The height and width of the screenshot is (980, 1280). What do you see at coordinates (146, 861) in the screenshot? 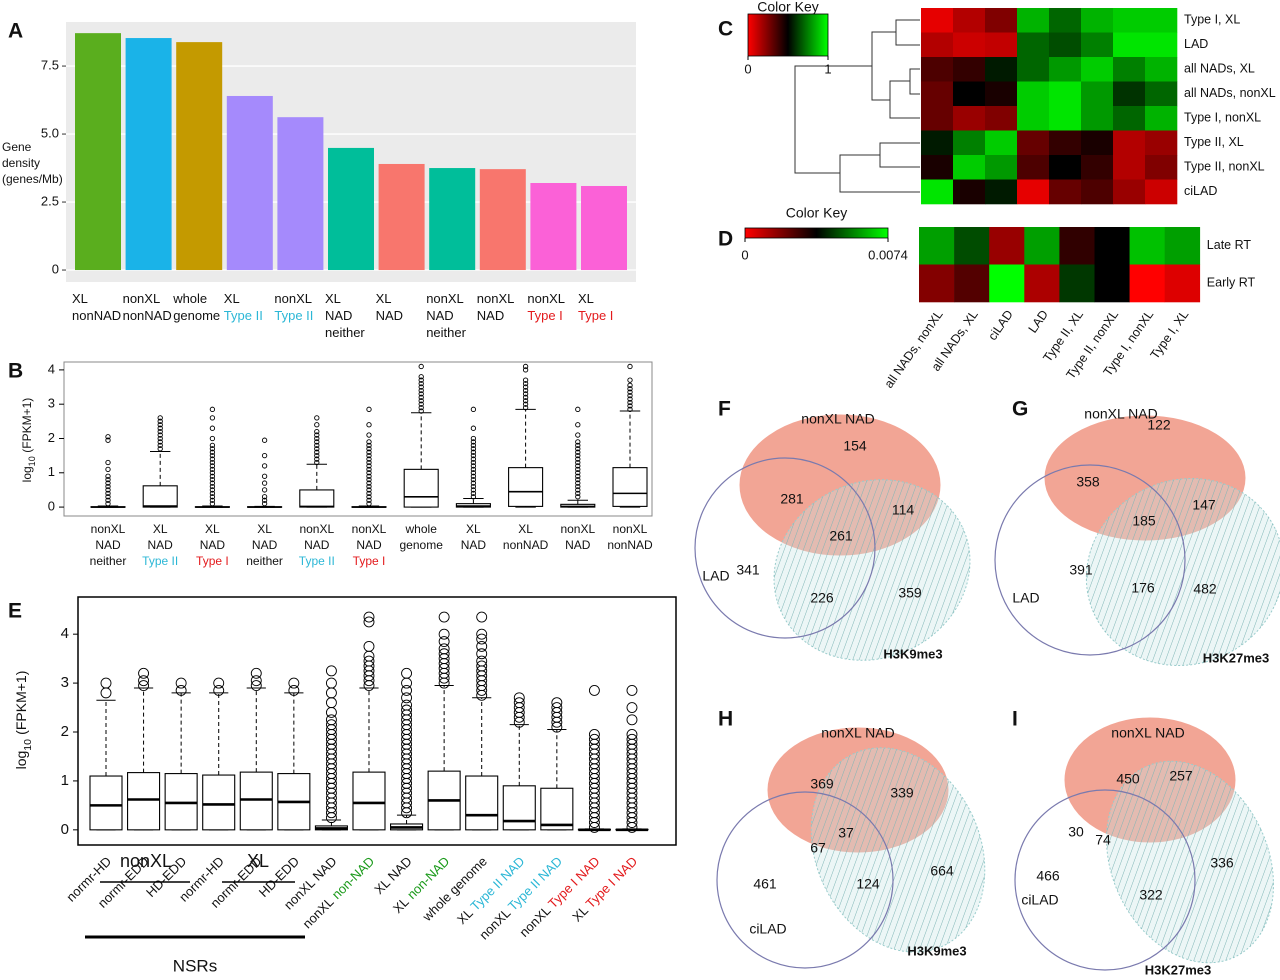
I see `group-label: nonXL` at bounding box center [146, 861].